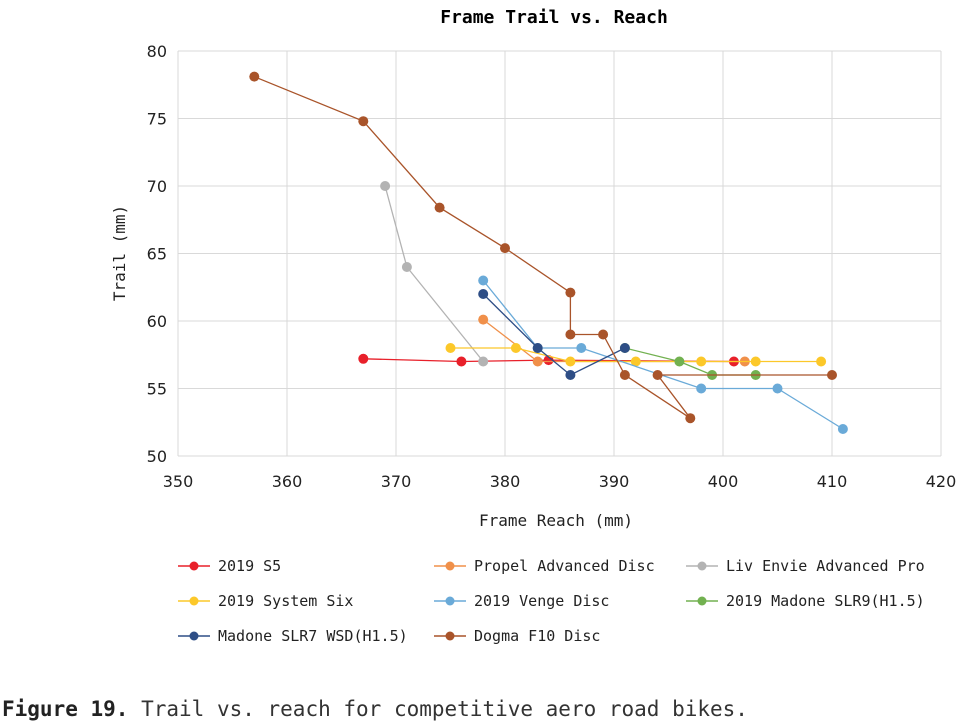  I want to click on legend-label: 2019 Venge Disc, so click(541, 601).